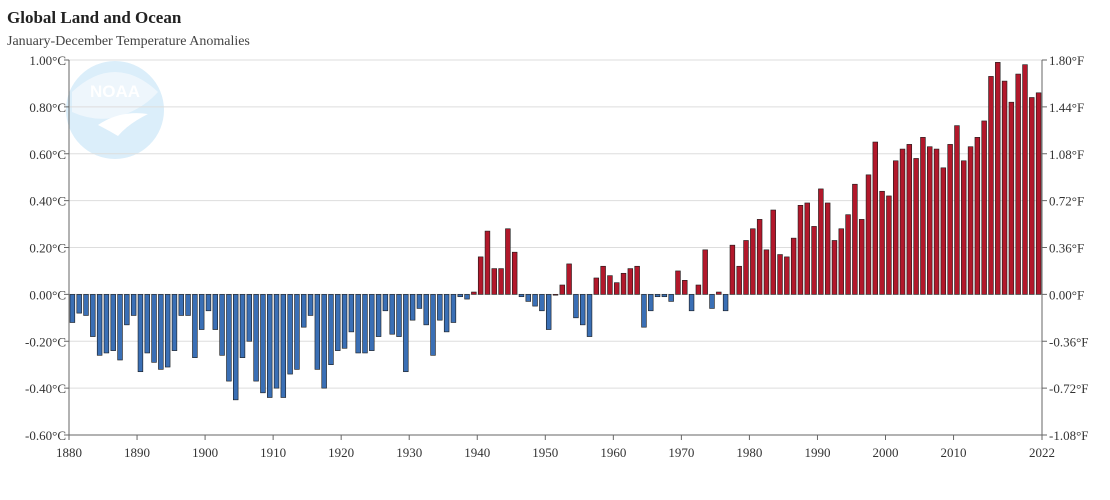 The height and width of the screenshot is (500, 1110). Describe the element at coordinates (406, 333) in the screenshot. I see `bar-1929` at that location.